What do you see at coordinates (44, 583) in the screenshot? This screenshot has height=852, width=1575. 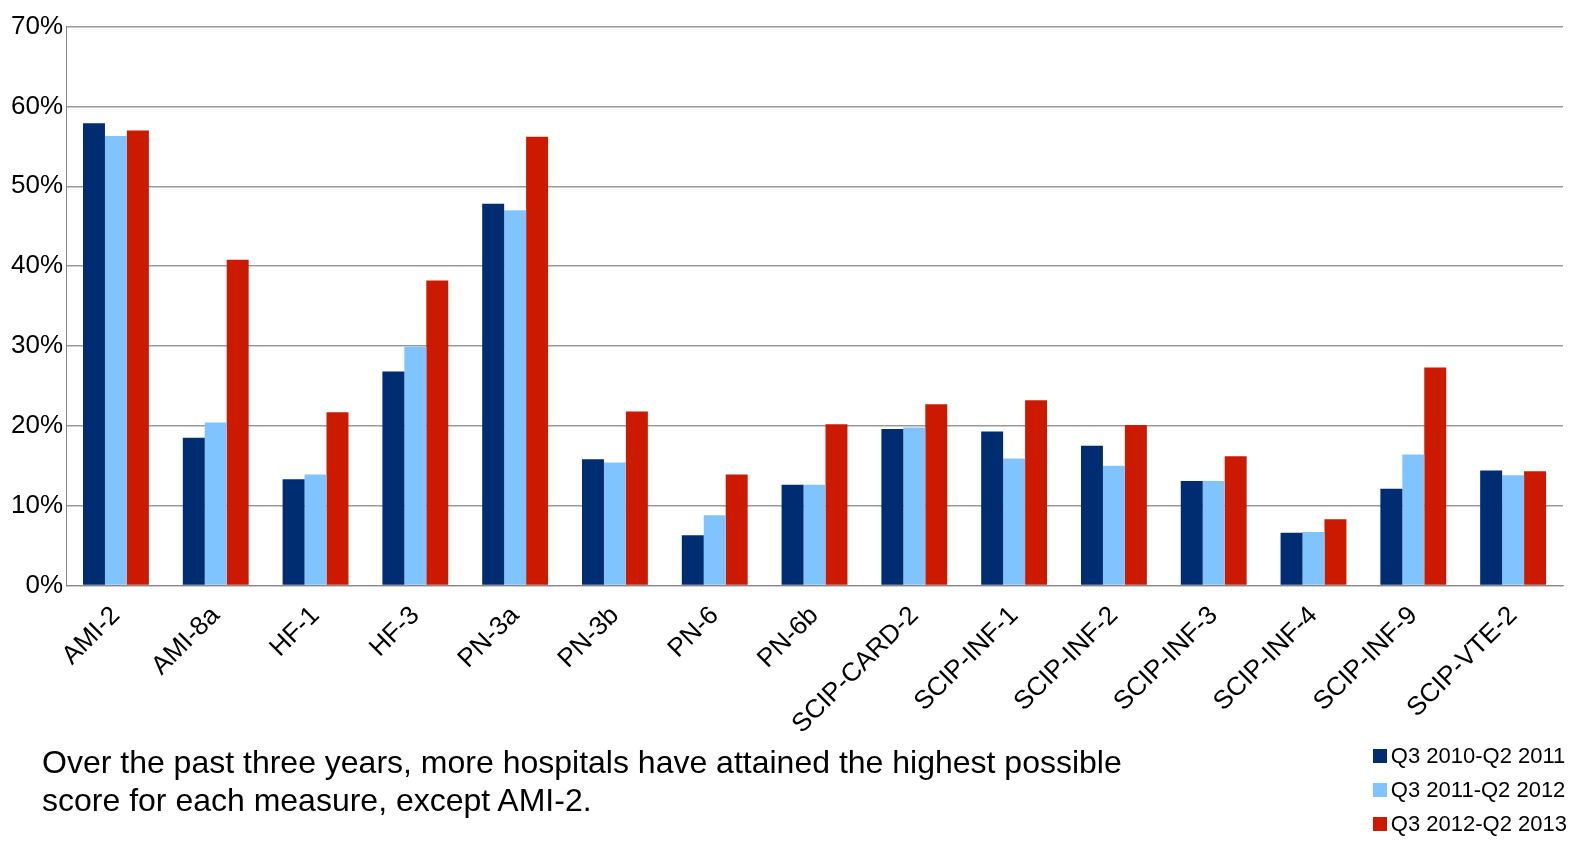 I see `y-tick-label: 0%` at bounding box center [44, 583].